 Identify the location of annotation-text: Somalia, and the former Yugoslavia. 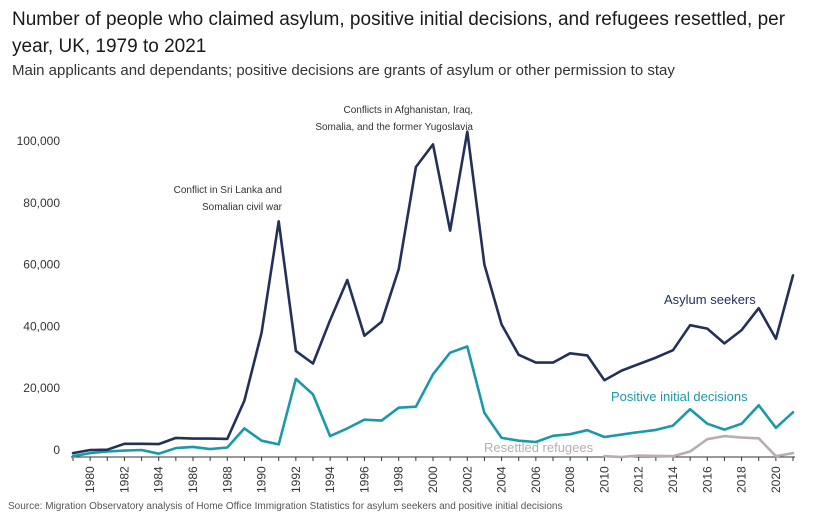
(394, 127).